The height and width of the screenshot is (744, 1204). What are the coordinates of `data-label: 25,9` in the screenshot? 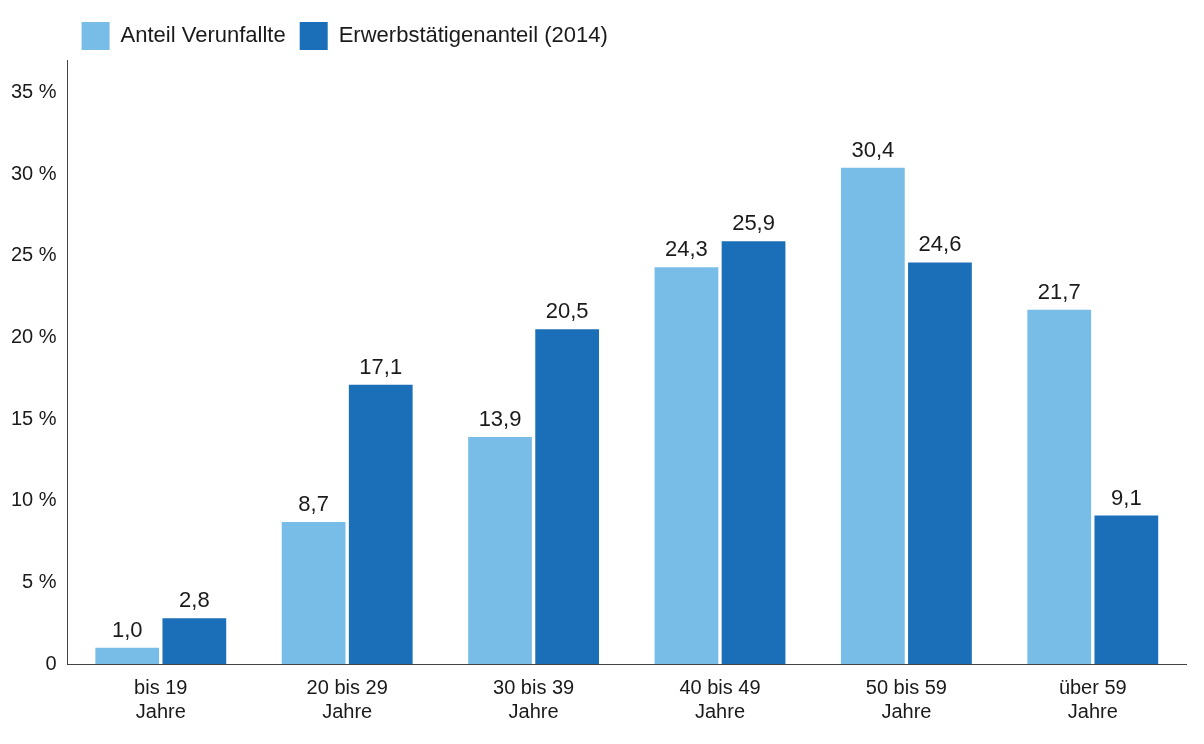 It's located at (753, 223).